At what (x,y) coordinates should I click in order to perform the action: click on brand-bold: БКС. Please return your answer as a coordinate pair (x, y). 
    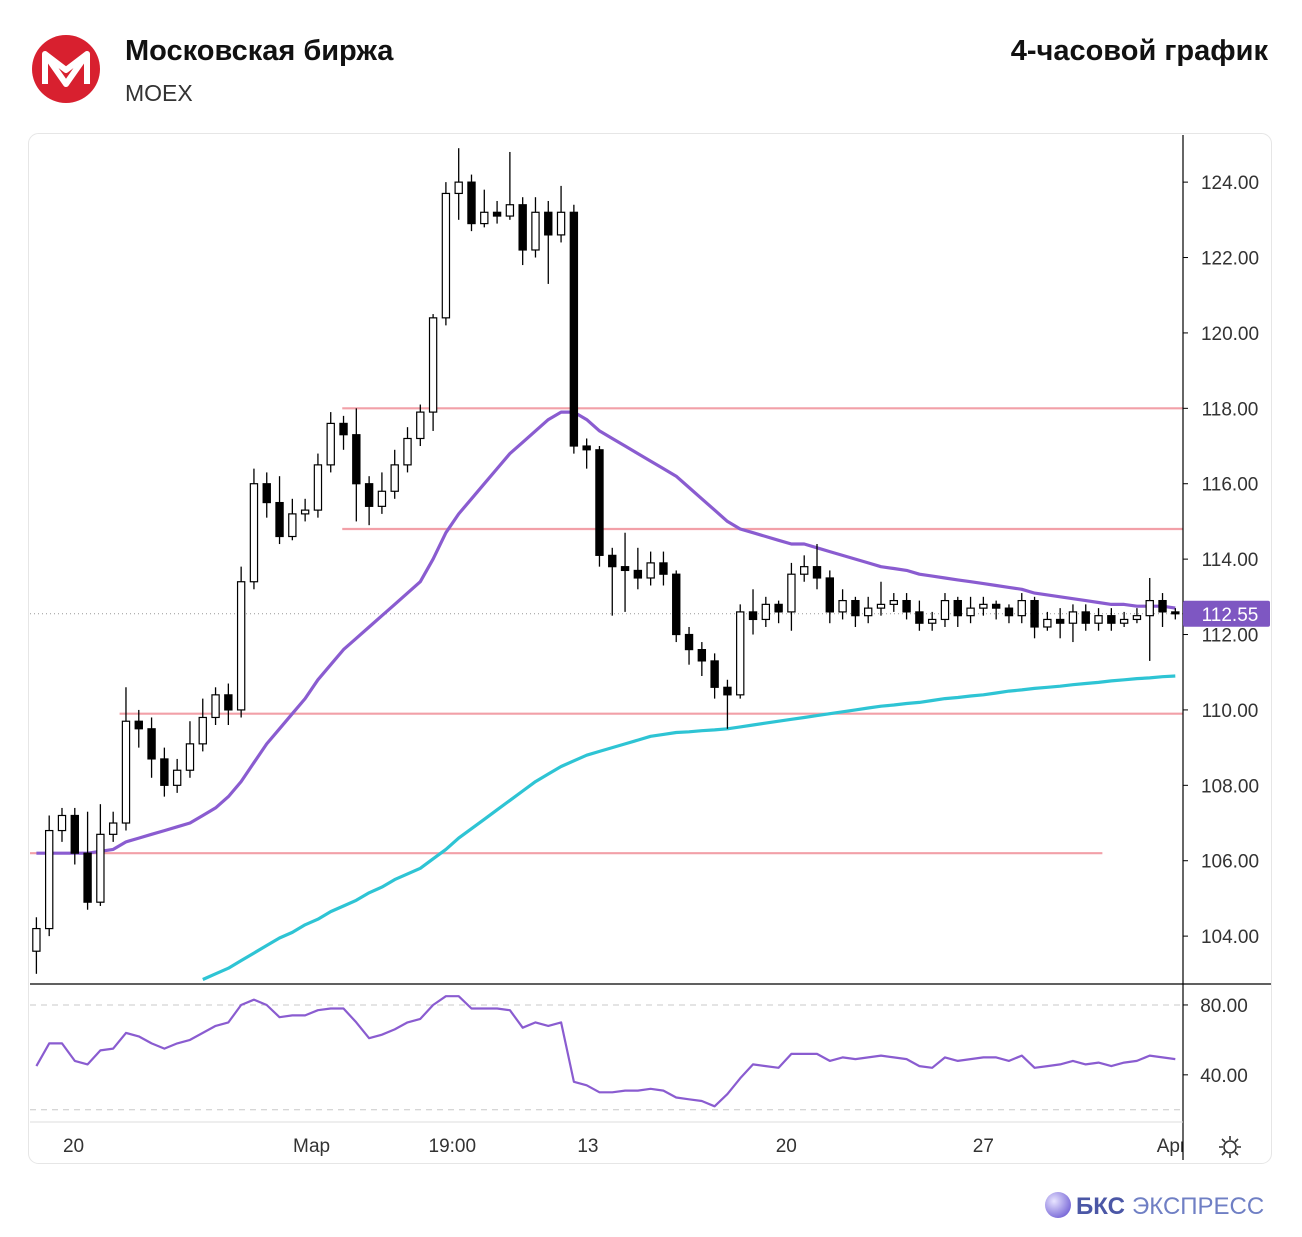
    Looking at the image, I should click on (1100, 1206).